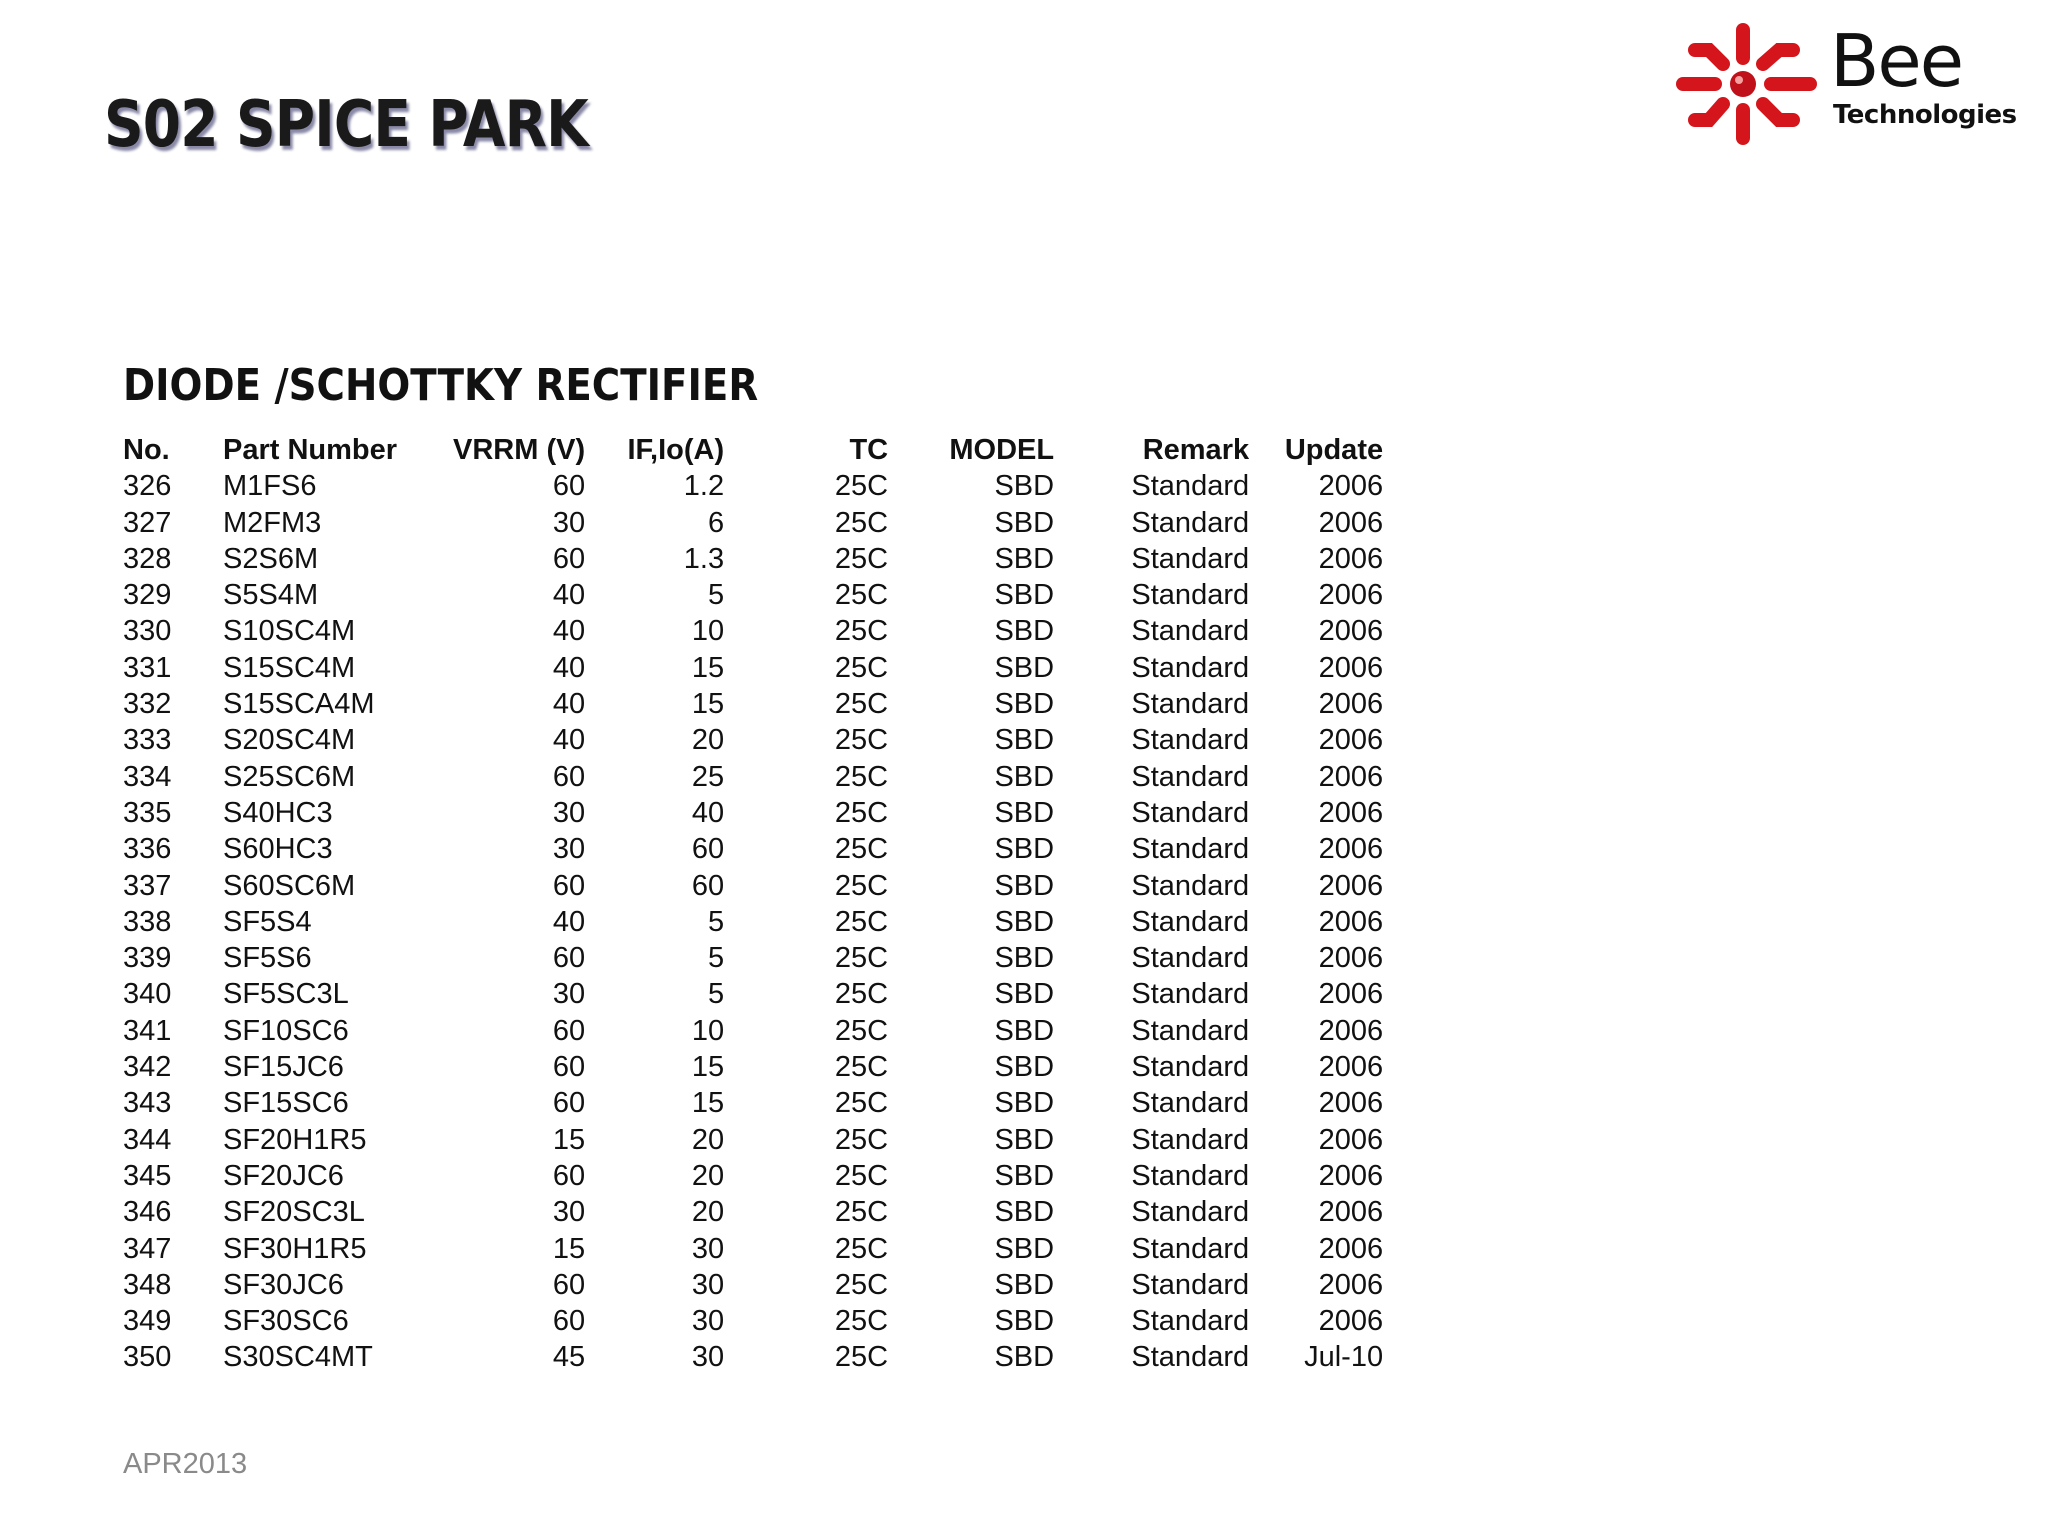  What do you see at coordinates (289, 631) in the screenshot?
I see `cell-part-number: S10SC4M` at bounding box center [289, 631].